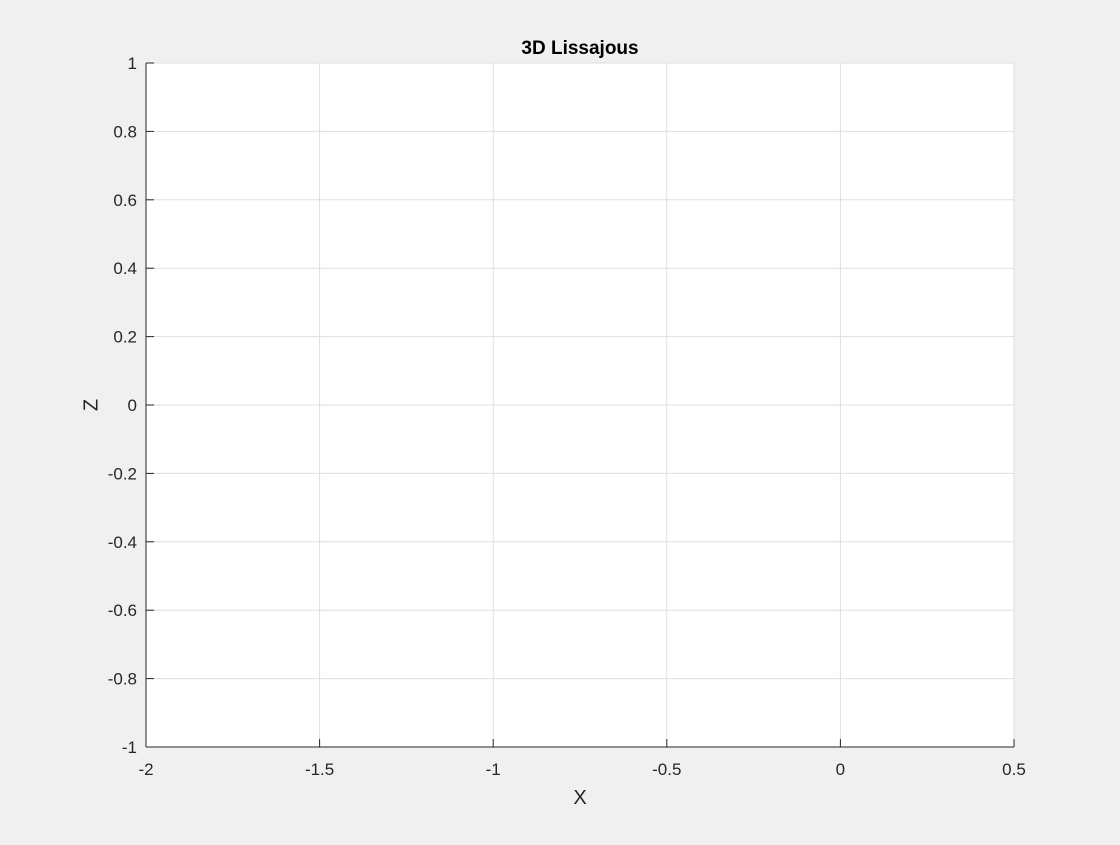 The width and height of the screenshot is (1120, 845). Describe the element at coordinates (132, 63) in the screenshot. I see `y-tick-label: 1` at that location.